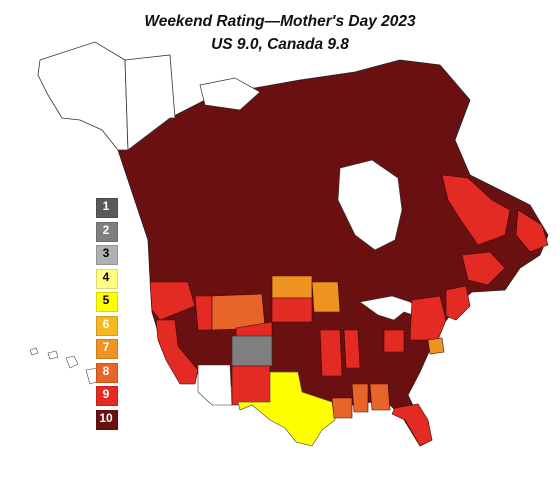 The height and width of the screenshot is (479, 560). What do you see at coordinates (436, 346) in the screenshot?
I see `region-maryland` at bounding box center [436, 346].